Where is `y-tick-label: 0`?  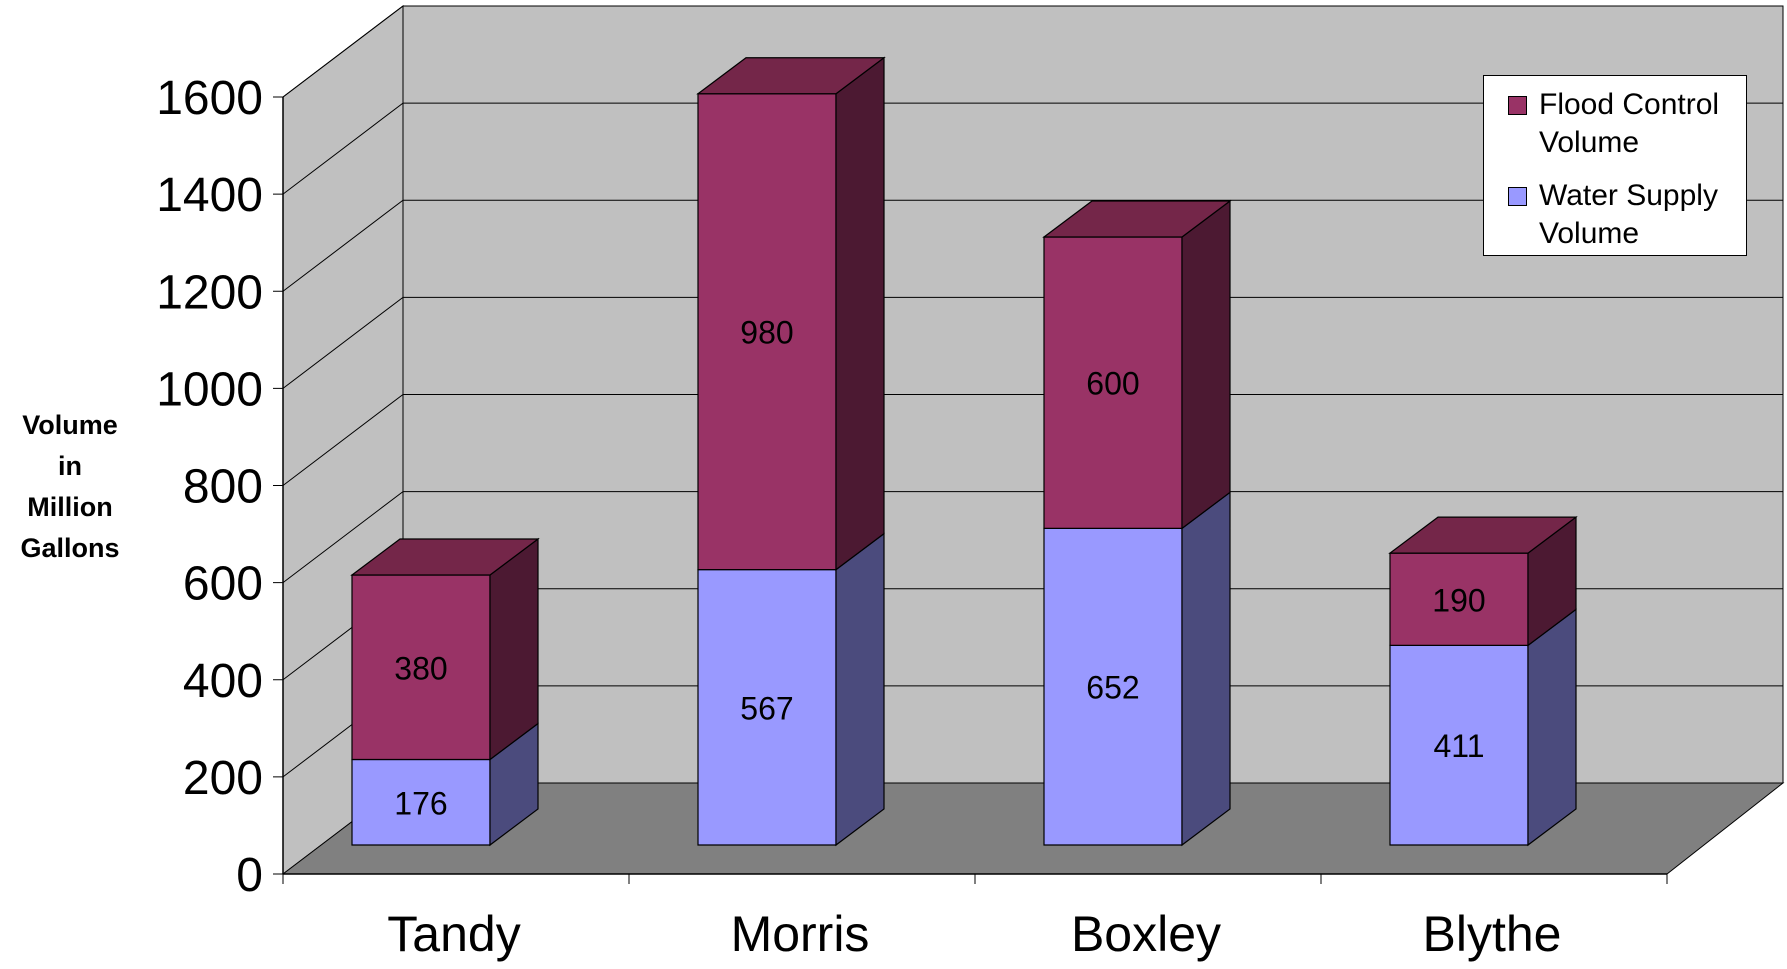 y-tick-label: 0 is located at coordinates (249, 875).